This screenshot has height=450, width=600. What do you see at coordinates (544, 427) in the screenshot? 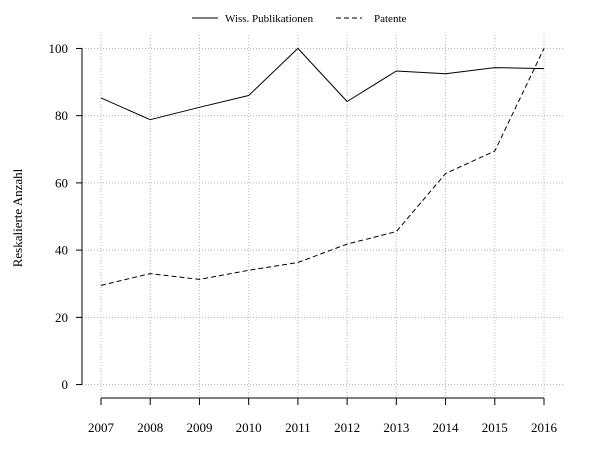
I see `x-tick-label: 2016` at bounding box center [544, 427].